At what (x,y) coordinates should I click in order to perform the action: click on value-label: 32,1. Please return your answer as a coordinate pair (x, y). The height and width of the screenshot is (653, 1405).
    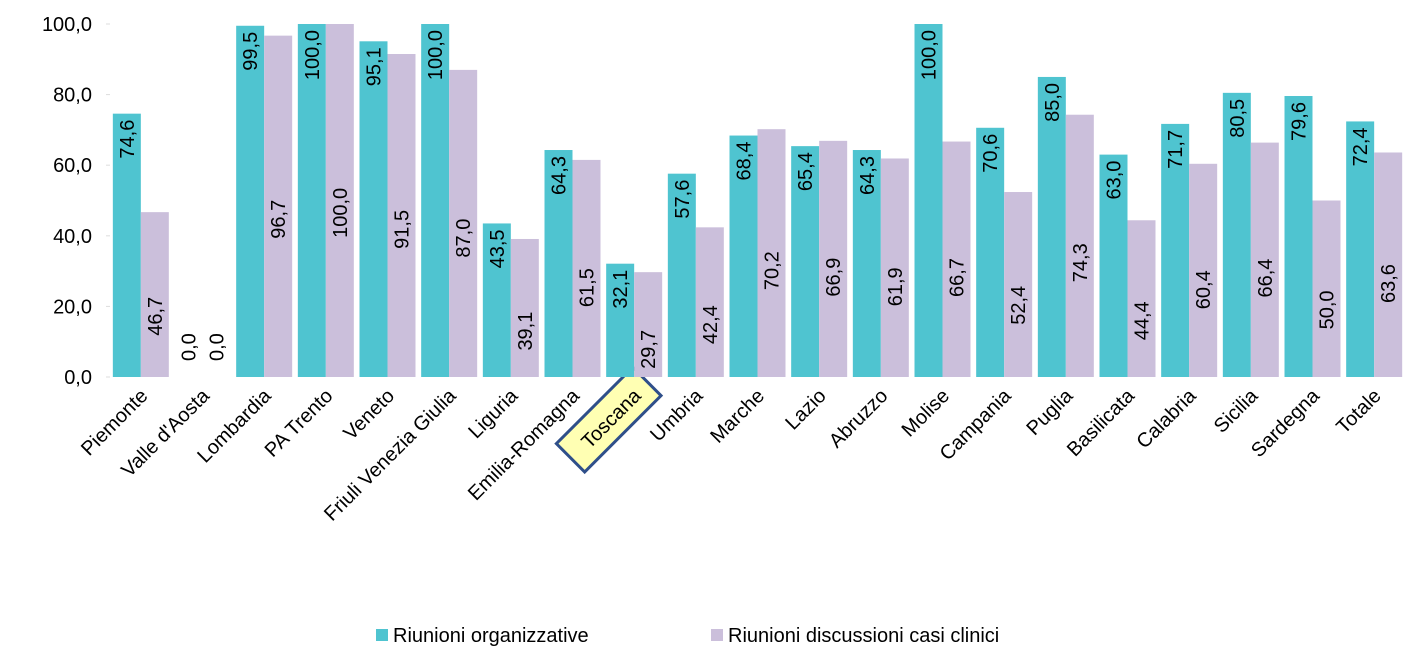
    Looking at the image, I should click on (621, 289).